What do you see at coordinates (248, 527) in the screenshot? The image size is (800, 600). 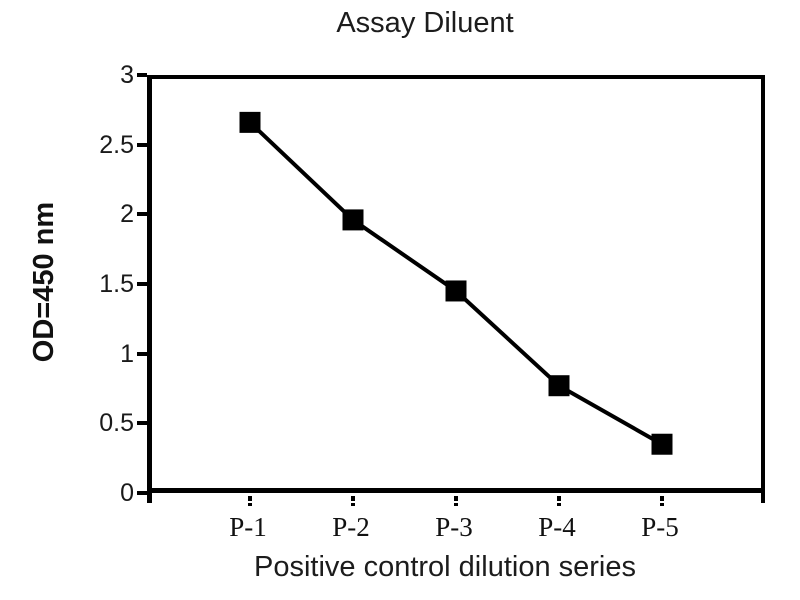 I see `x-tick-label-P-1: P-1` at bounding box center [248, 527].